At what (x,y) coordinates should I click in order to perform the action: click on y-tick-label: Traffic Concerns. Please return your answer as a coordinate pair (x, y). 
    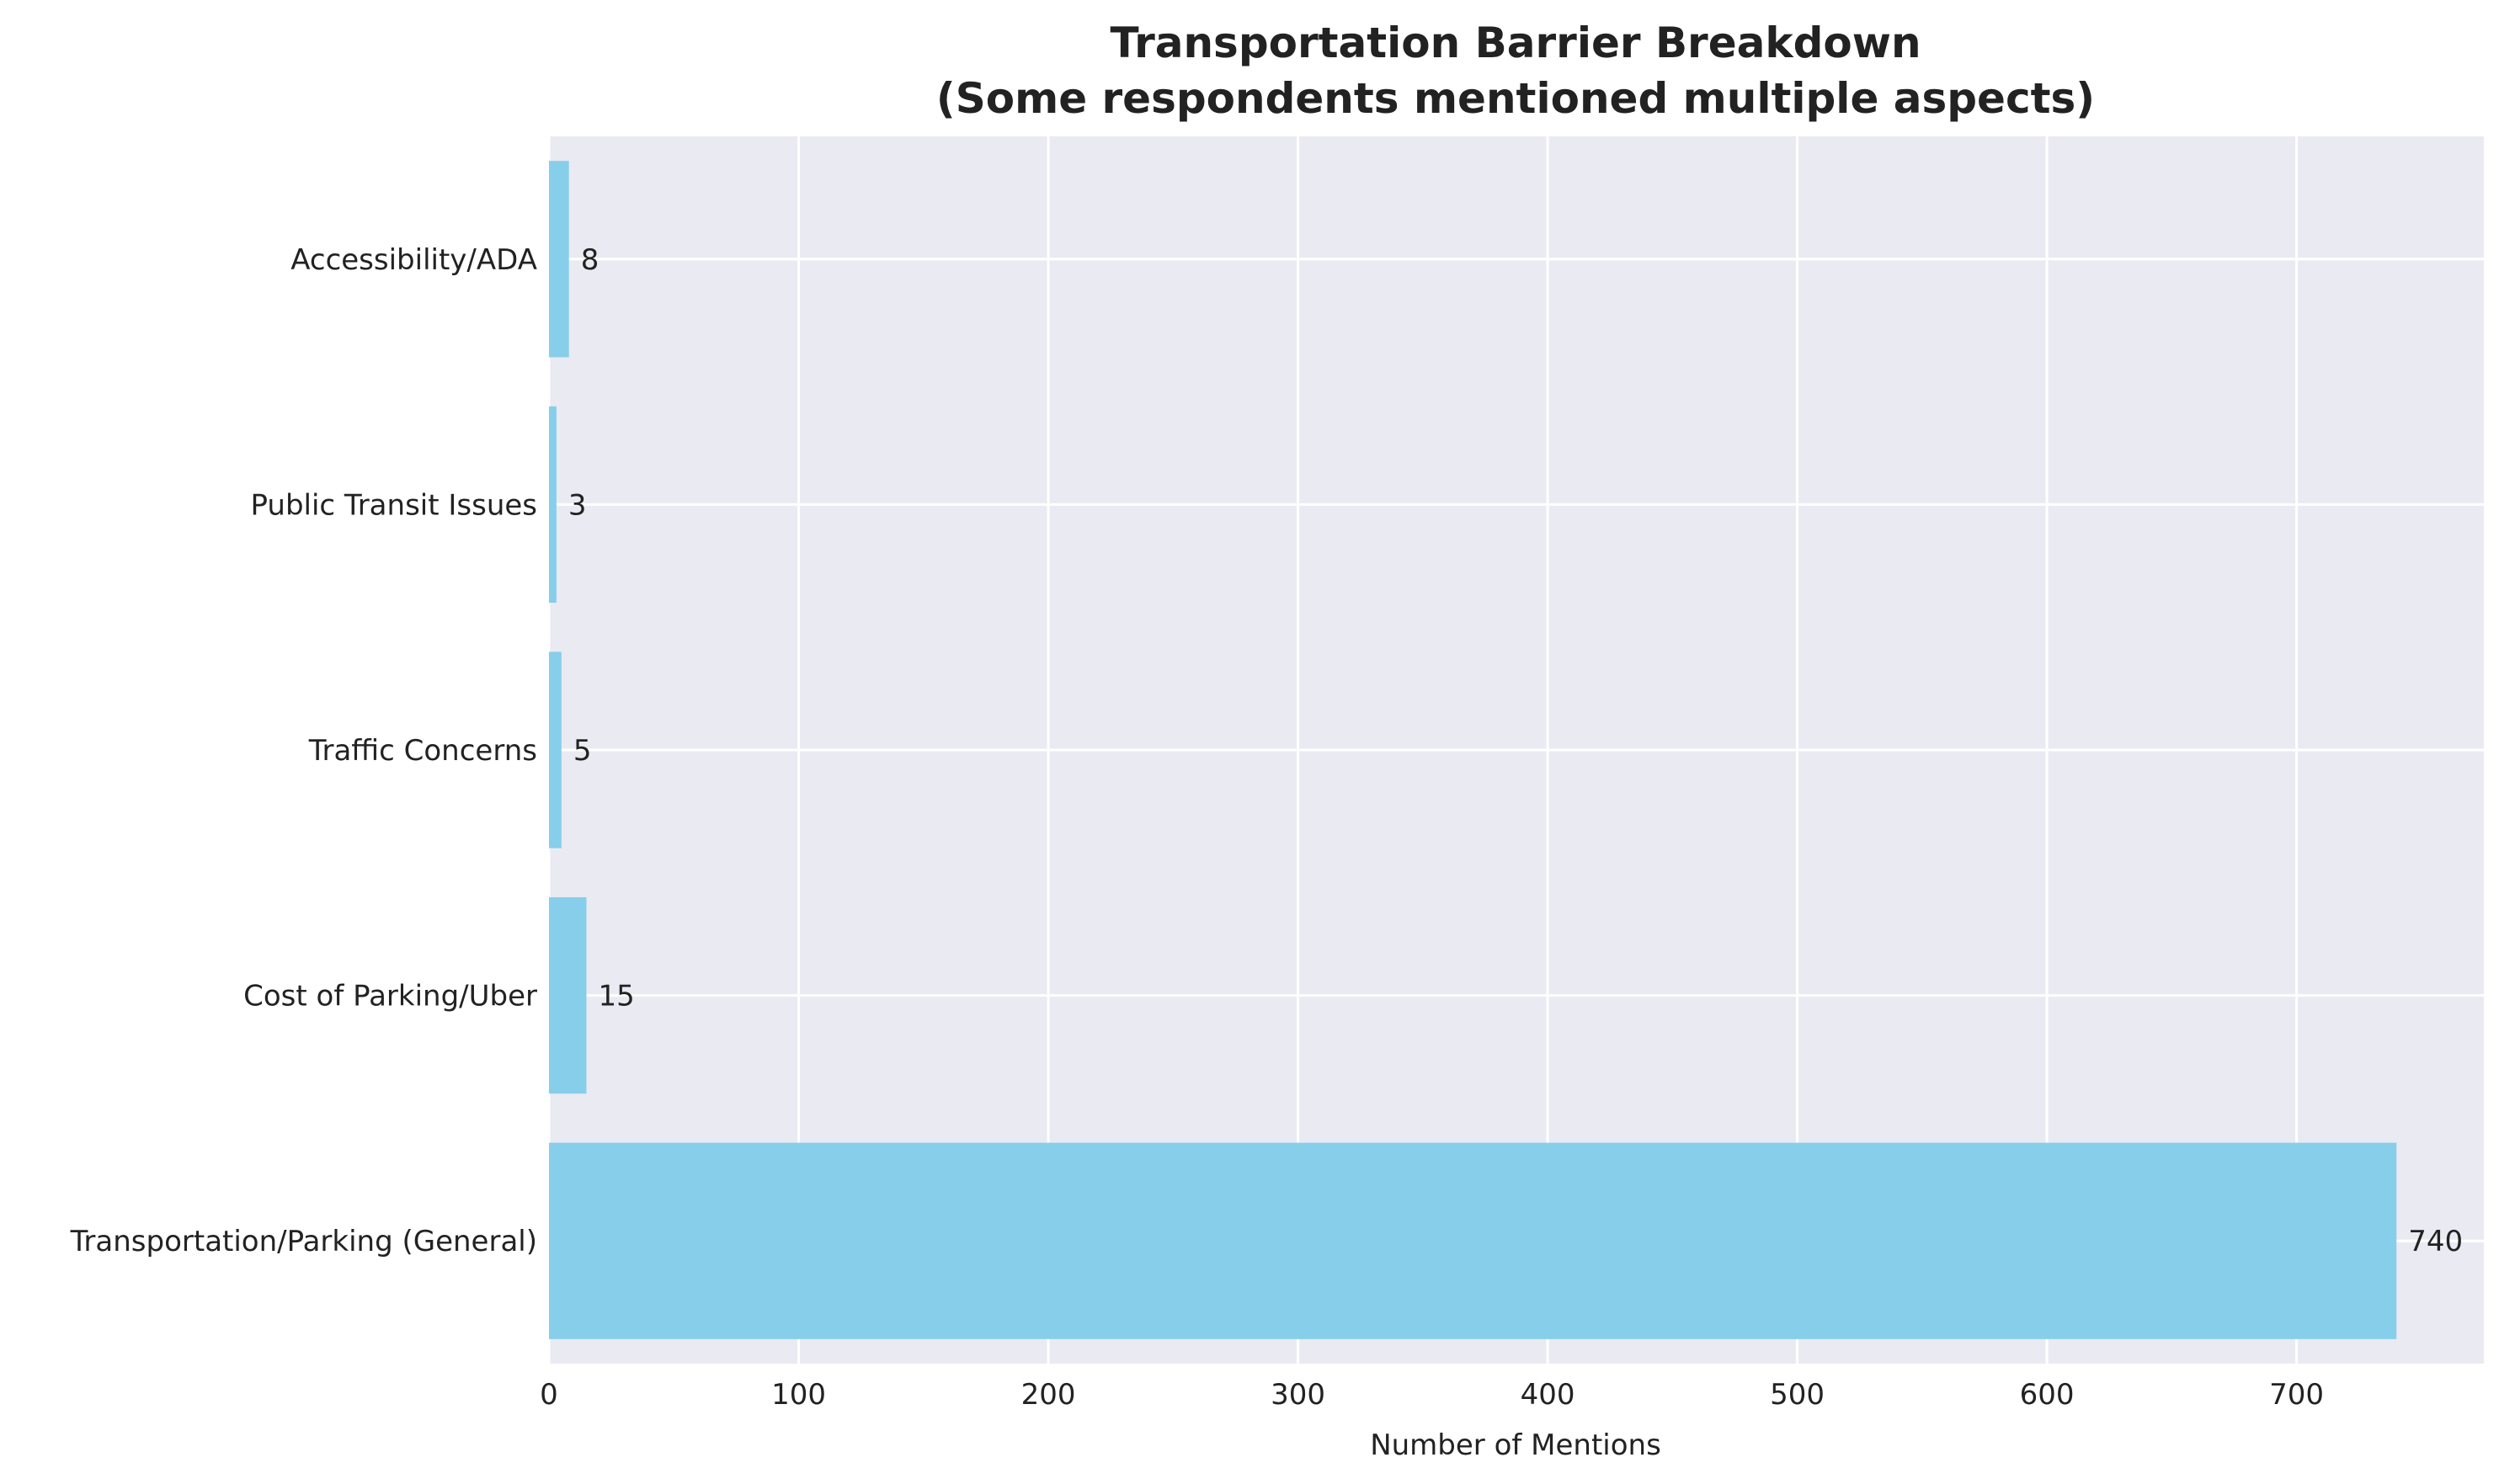
    Looking at the image, I should click on (422, 751).